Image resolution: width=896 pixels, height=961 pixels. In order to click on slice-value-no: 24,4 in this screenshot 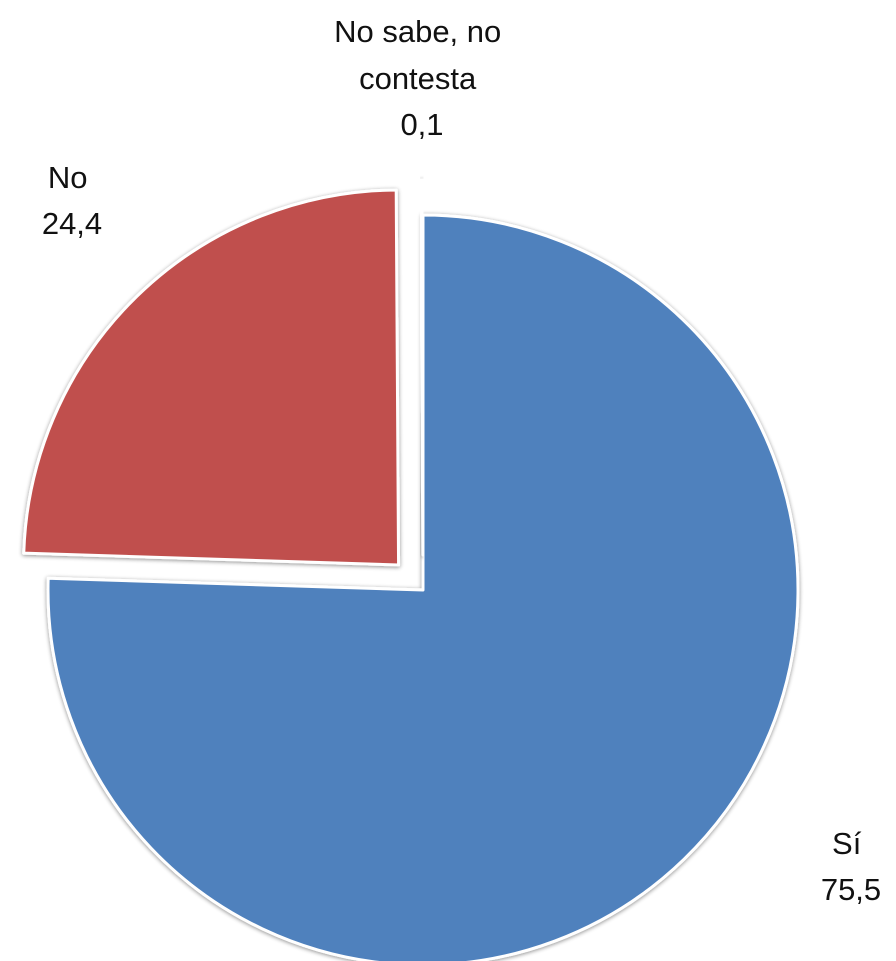, I will do `click(72, 223)`.